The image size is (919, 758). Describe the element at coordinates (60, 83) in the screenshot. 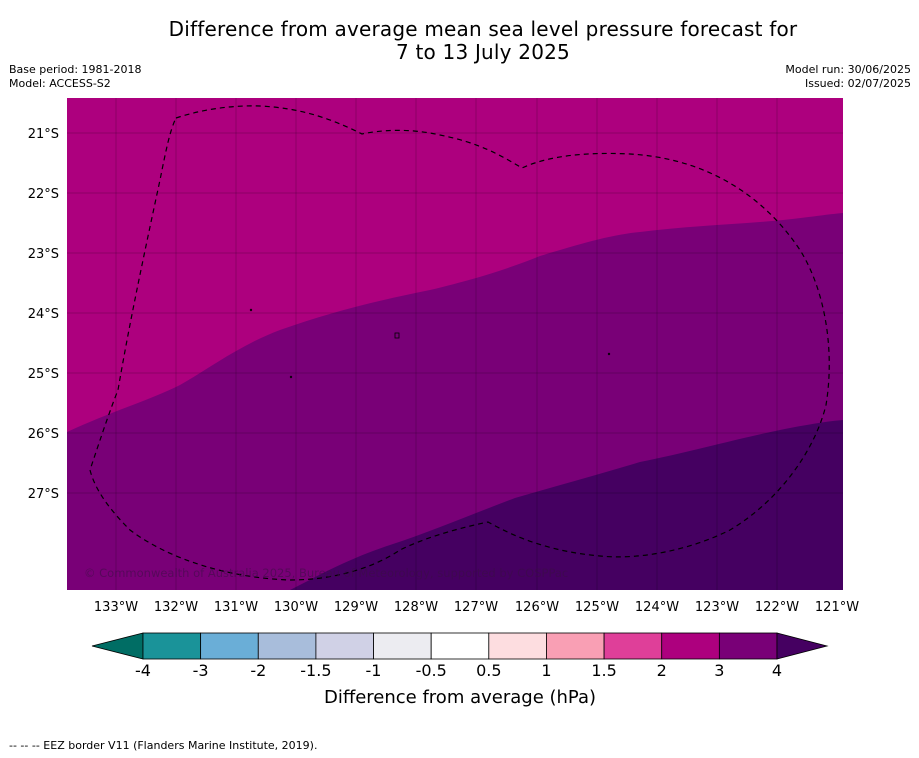

I see `model-name: Model: ACCESS-S2` at that location.